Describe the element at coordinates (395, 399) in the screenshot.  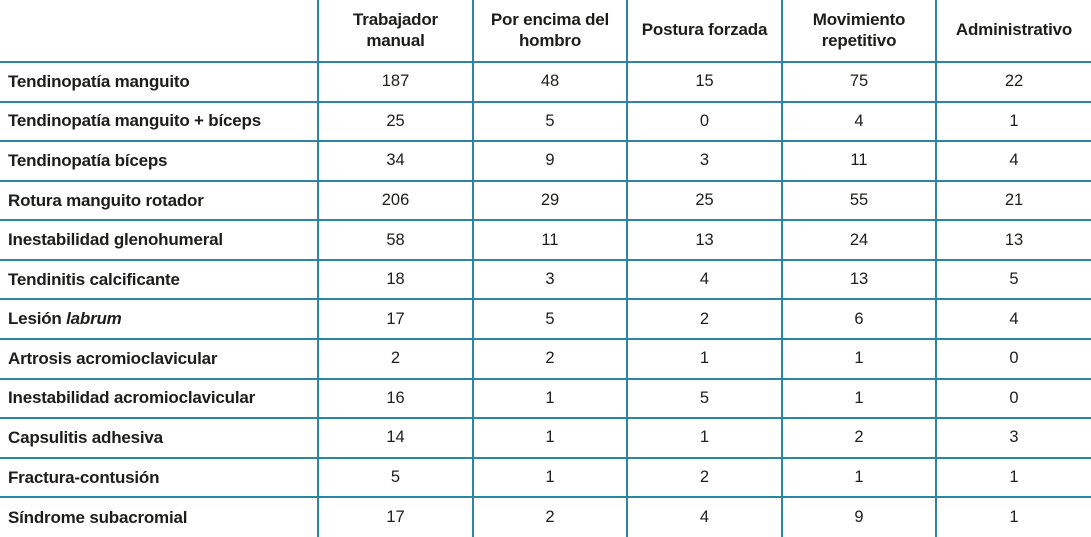
I see `cell-value: 16` at that location.